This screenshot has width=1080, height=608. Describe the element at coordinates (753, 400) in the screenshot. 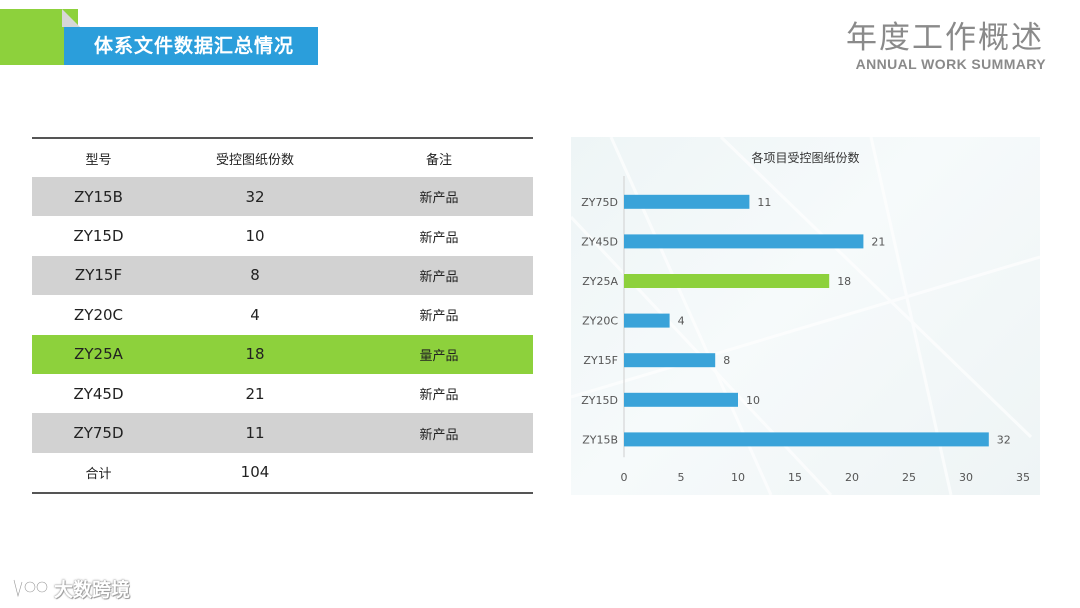

I see `data-label: 10` at that location.